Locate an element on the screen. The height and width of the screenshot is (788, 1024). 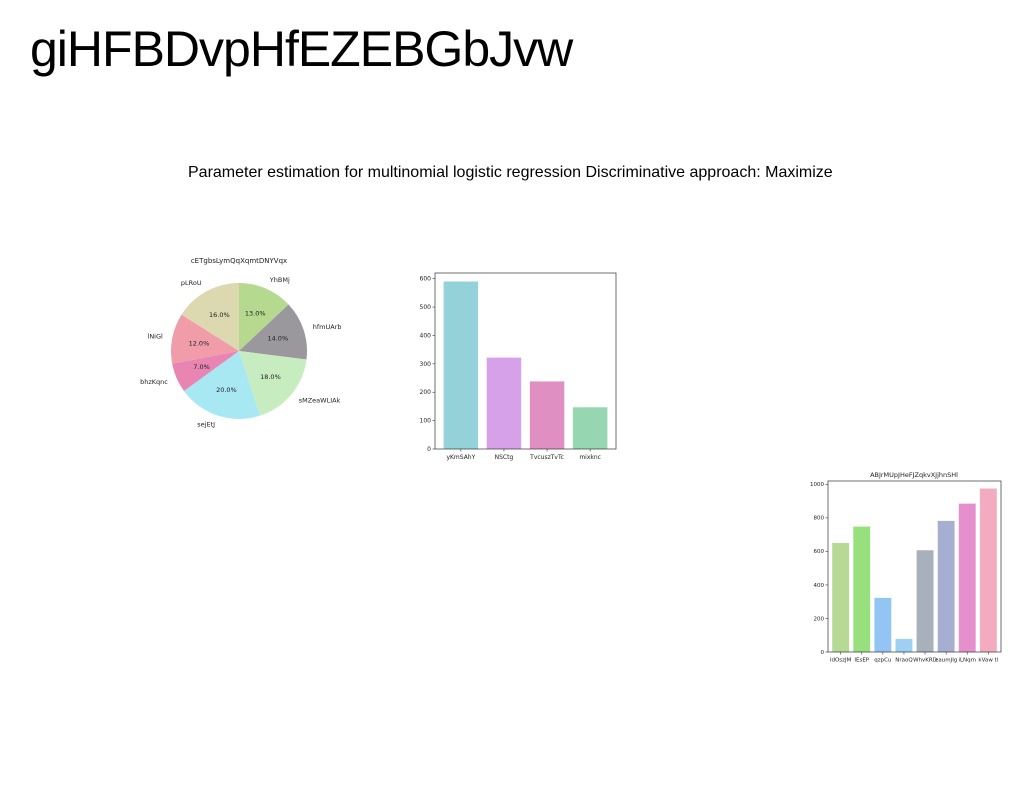
slice-percent-label: 16.0% is located at coordinates (219, 315).